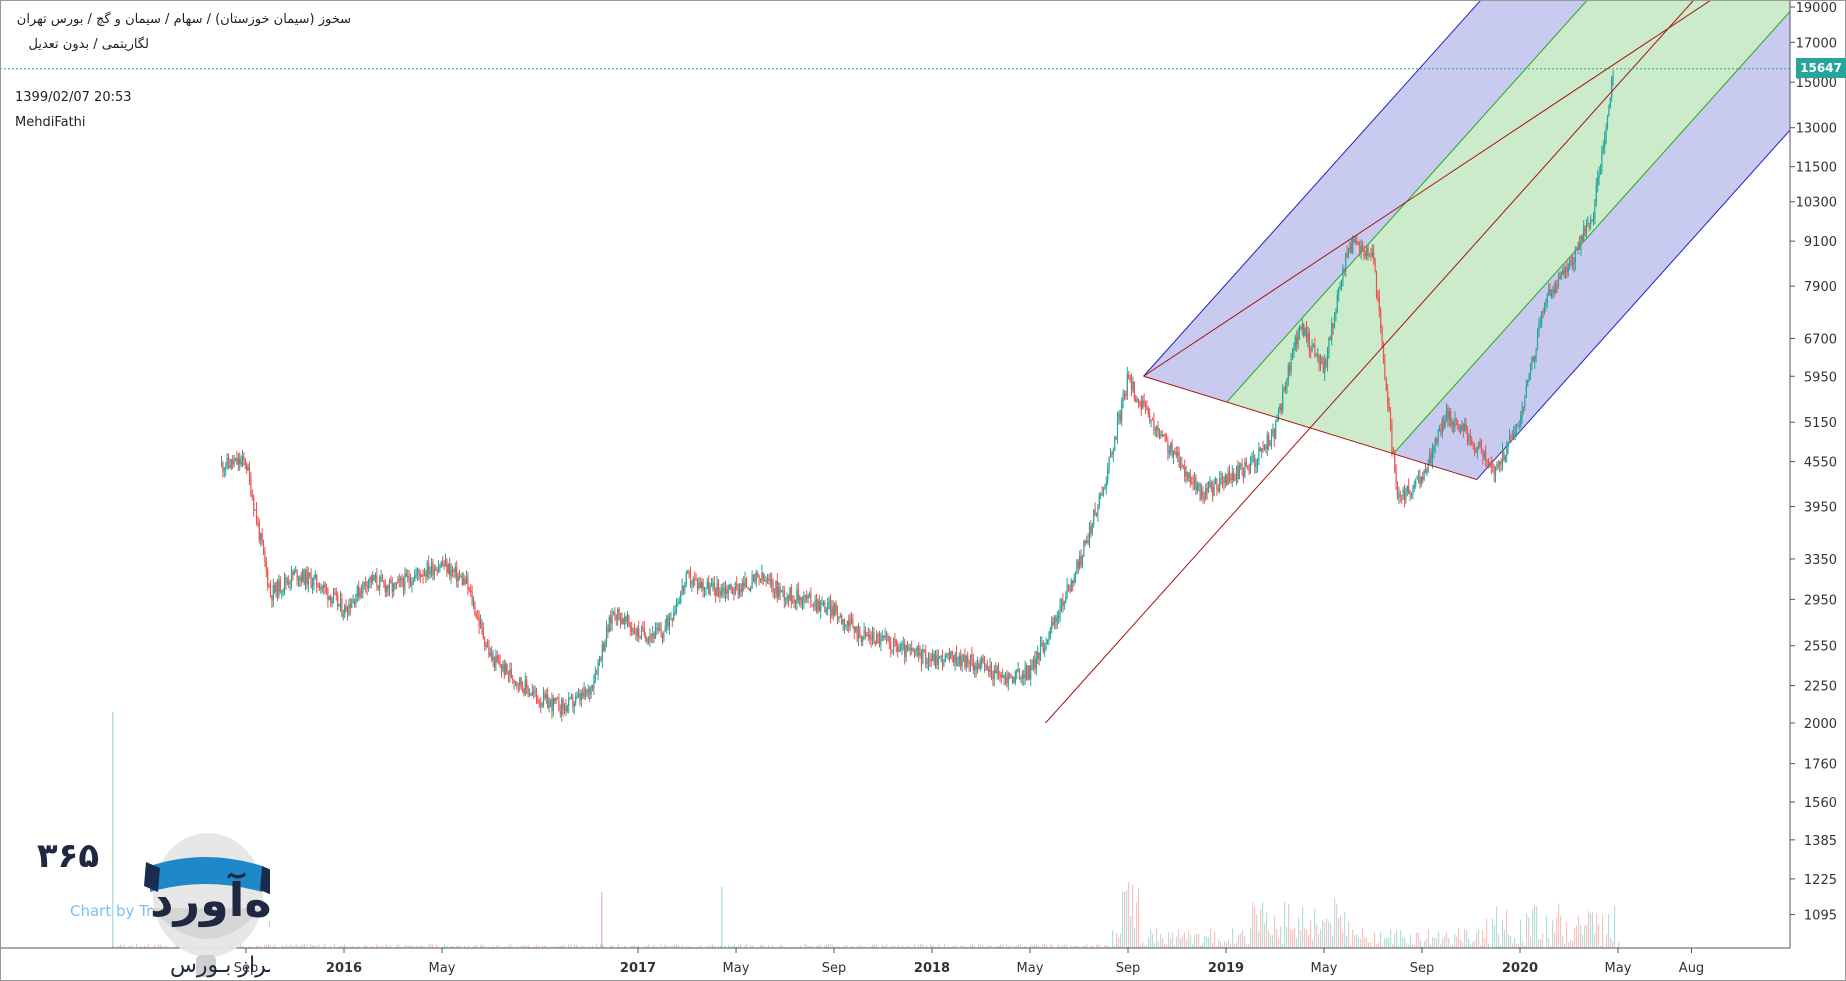  What do you see at coordinates (1820, 242) in the screenshot?
I see `price-tick-label: 9100` at bounding box center [1820, 242].